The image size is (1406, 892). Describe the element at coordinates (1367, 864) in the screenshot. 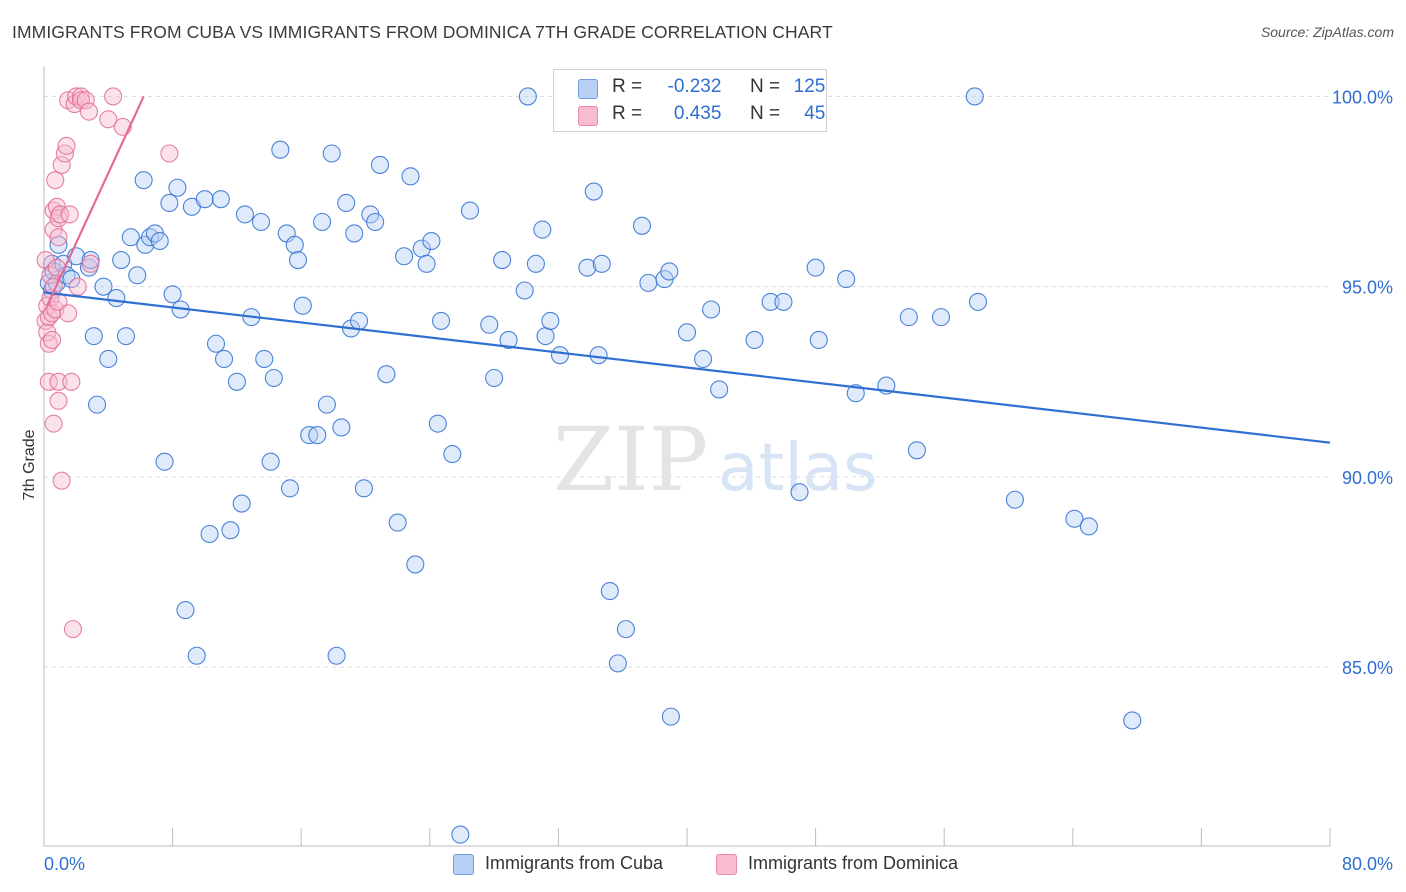

I see `x-tick-label-max: 80.0%` at that location.